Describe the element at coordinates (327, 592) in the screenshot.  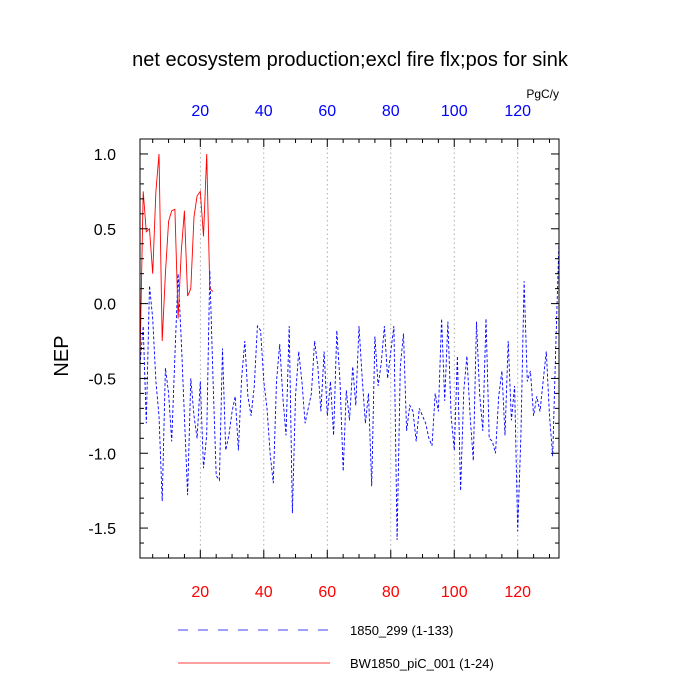
I see `x-tick-label: 60` at that location.